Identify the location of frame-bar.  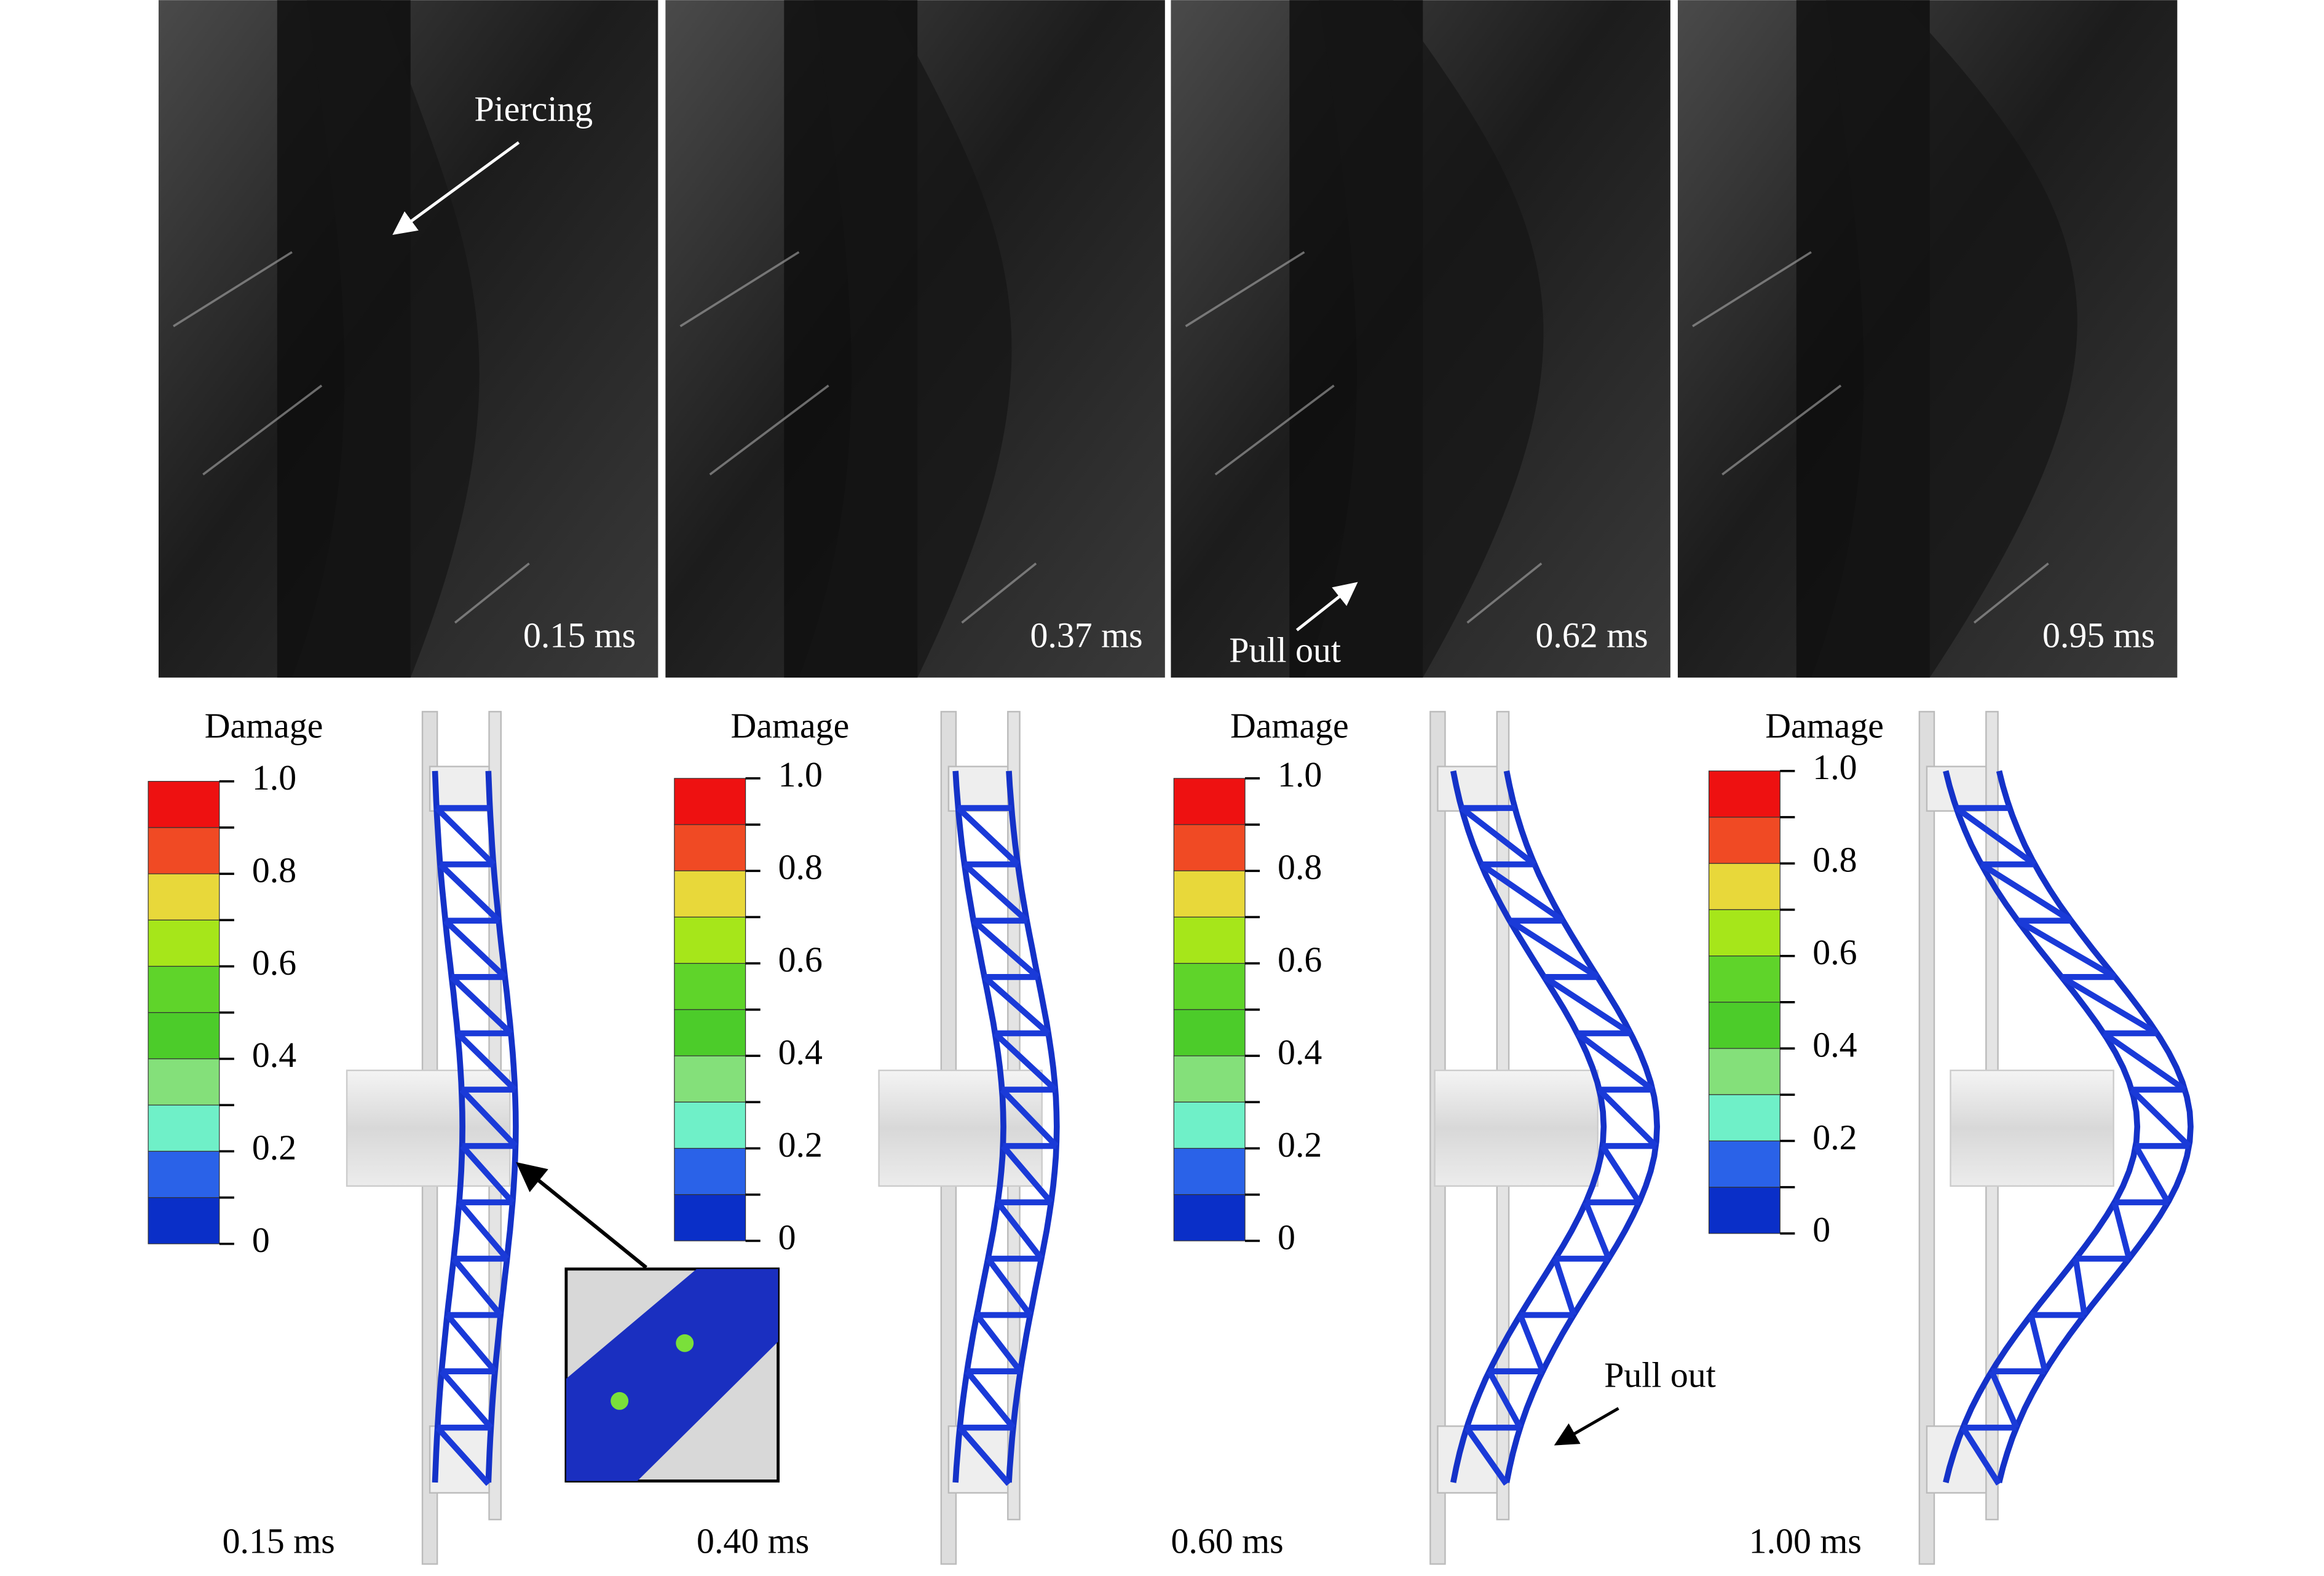
(1926, 1138).